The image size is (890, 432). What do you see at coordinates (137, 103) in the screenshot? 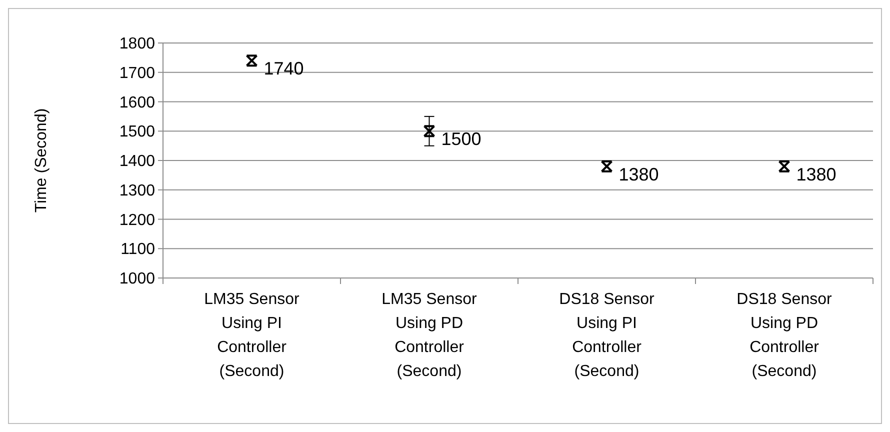
I see `y-tick-label: 1600` at bounding box center [137, 103].